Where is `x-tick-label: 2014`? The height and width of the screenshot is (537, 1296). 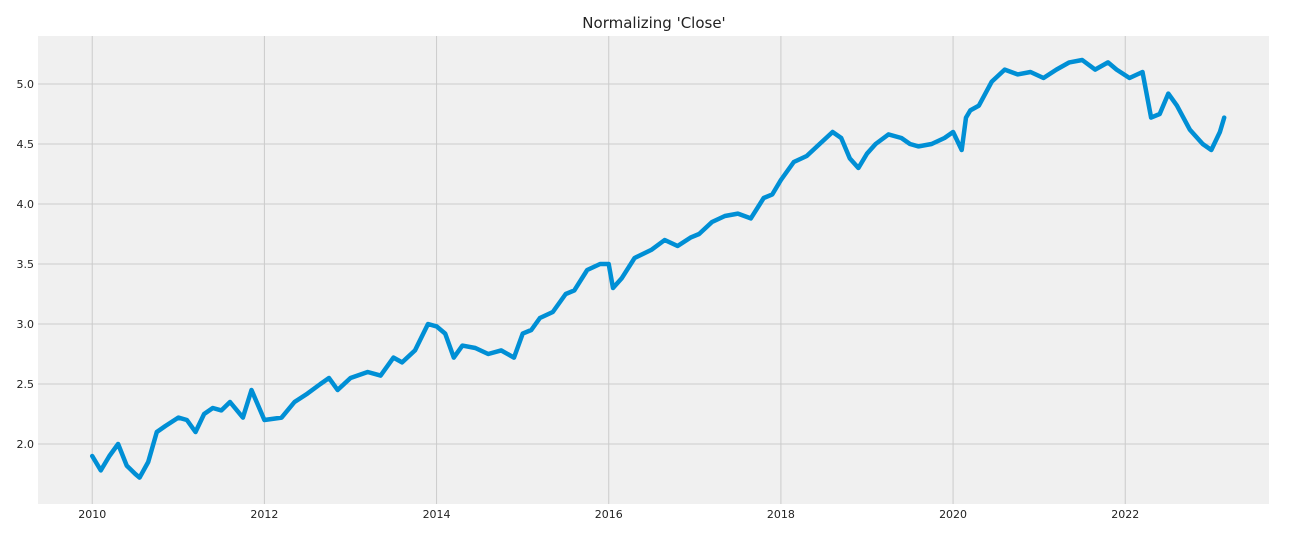 x-tick-label: 2014 is located at coordinates (437, 514).